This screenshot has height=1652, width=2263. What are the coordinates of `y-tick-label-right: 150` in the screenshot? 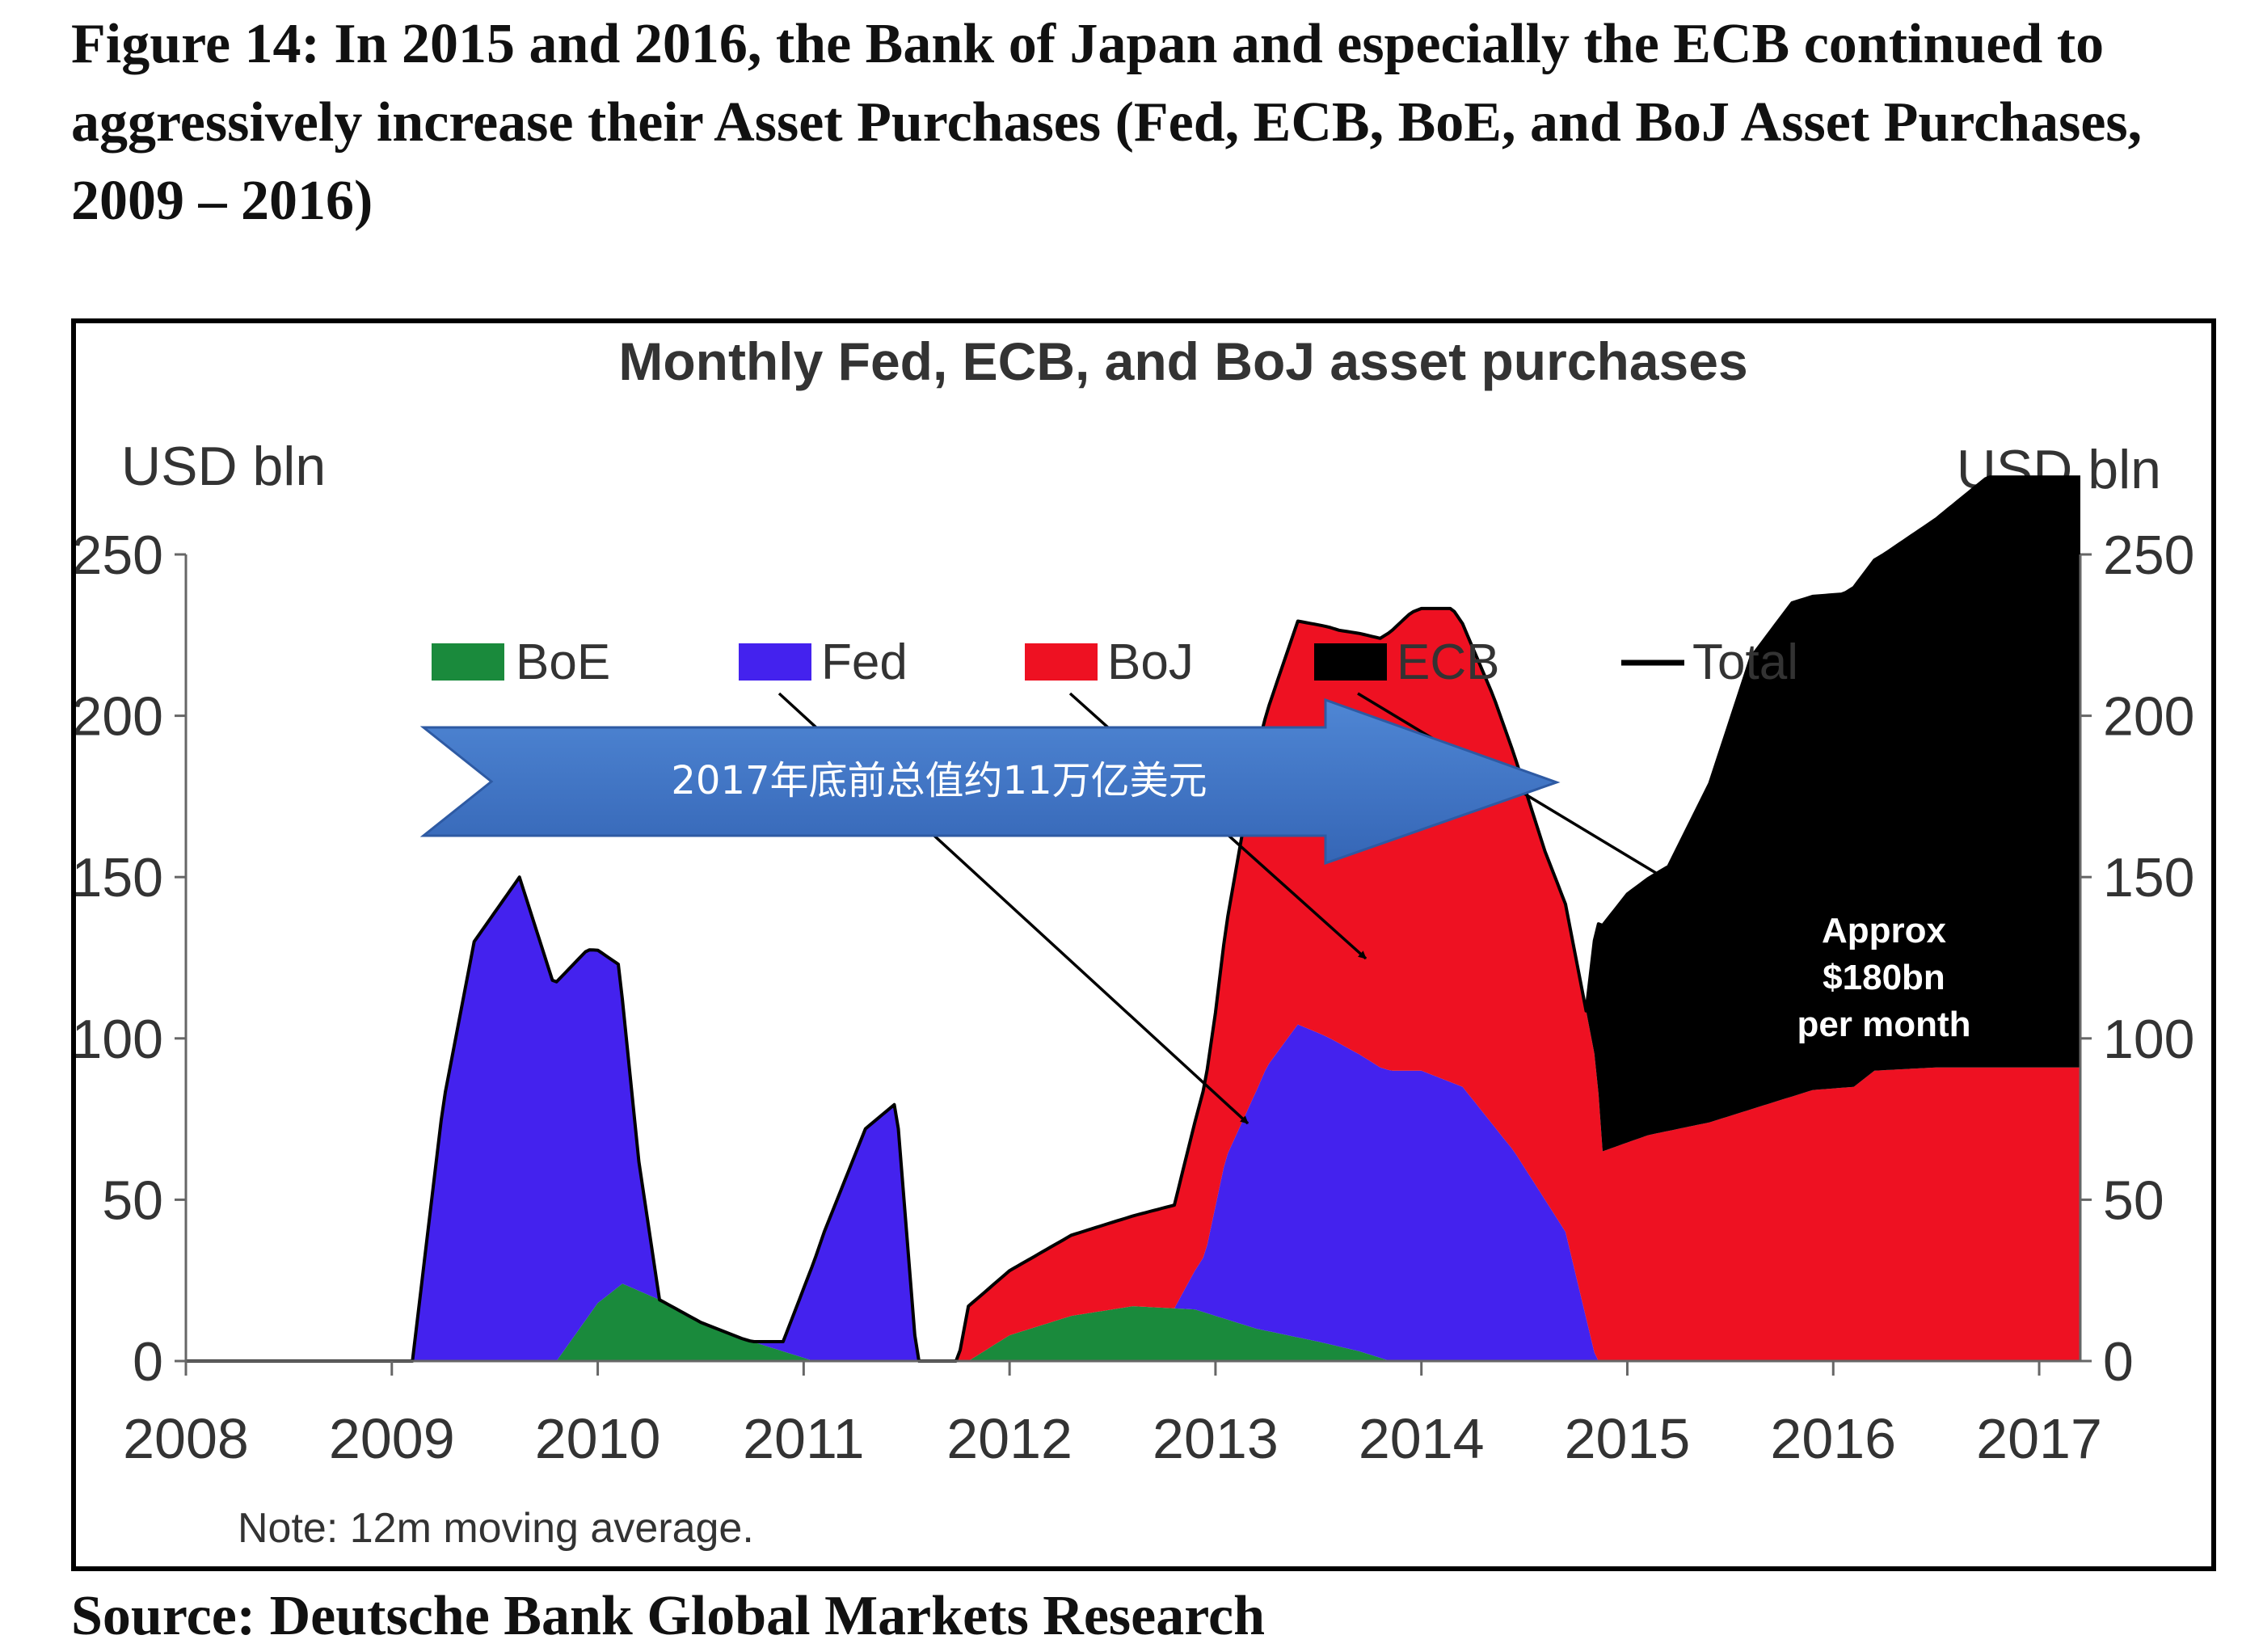 It's located at (2148, 877).